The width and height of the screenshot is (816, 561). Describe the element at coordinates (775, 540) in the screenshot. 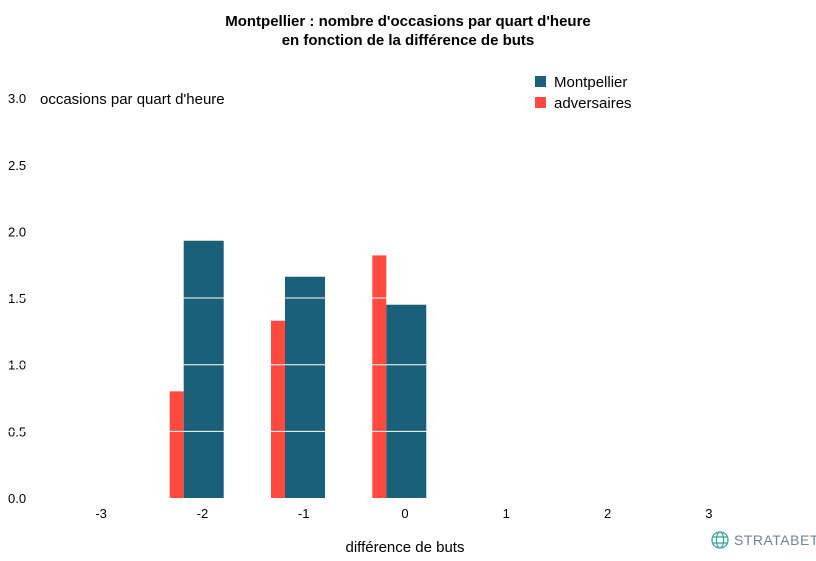

I see `brand-name: STRATABET` at that location.